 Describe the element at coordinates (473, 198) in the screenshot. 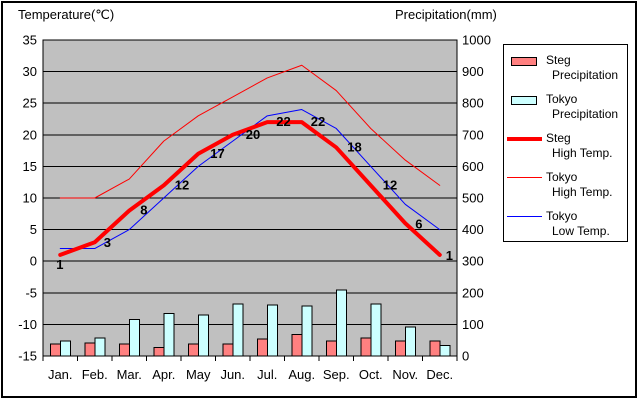

I see `precip-tick-label: 500` at that location.